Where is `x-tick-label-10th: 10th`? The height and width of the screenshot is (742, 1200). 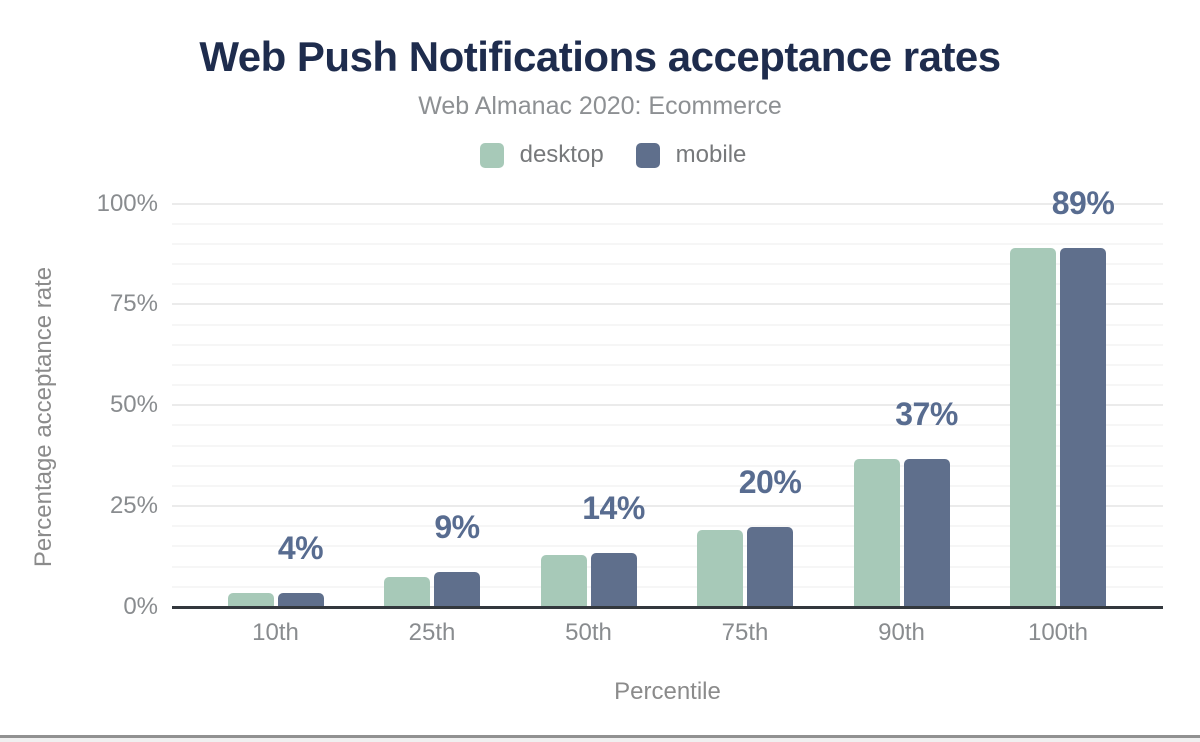
x-tick-label-10th: 10th is located at coordinates (275, 632).